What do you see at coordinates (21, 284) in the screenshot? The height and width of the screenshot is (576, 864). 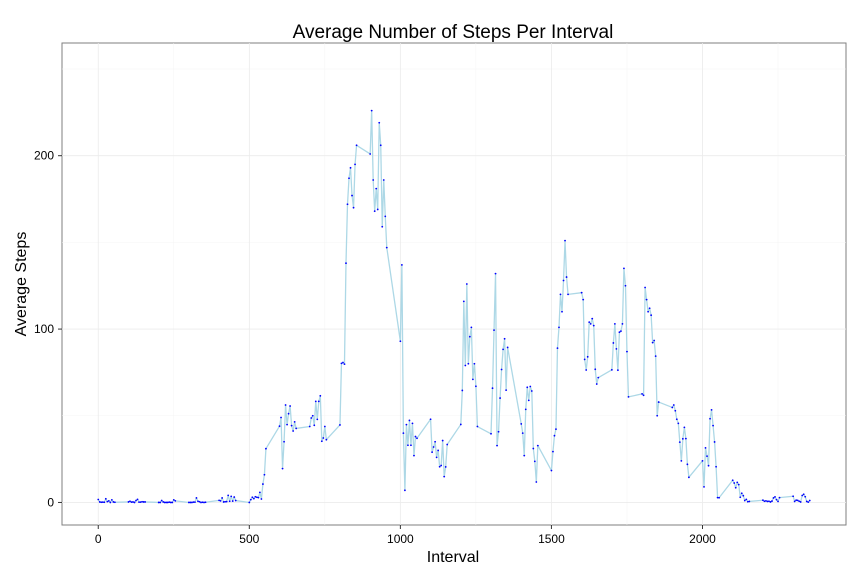 I see `y-axis-title: Average Steps` at bounding box center [21, 284].